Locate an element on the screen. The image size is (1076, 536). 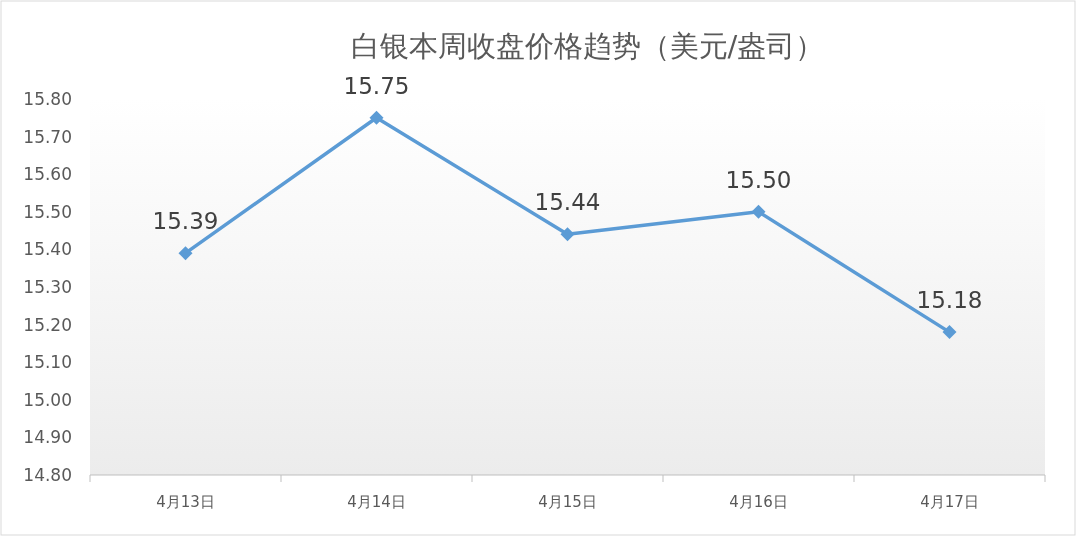
x-tick-label: 4月17日 is located at coordinates (949, 502).